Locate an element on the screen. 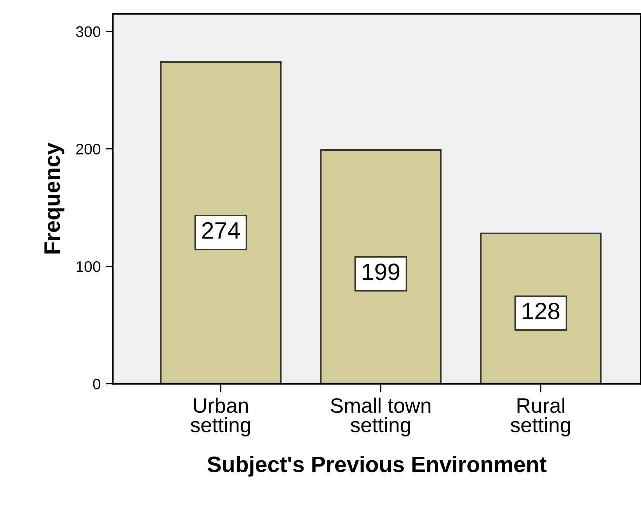 The image size is (641, 518). data-label: 274 is located at coordinates (221, 230).